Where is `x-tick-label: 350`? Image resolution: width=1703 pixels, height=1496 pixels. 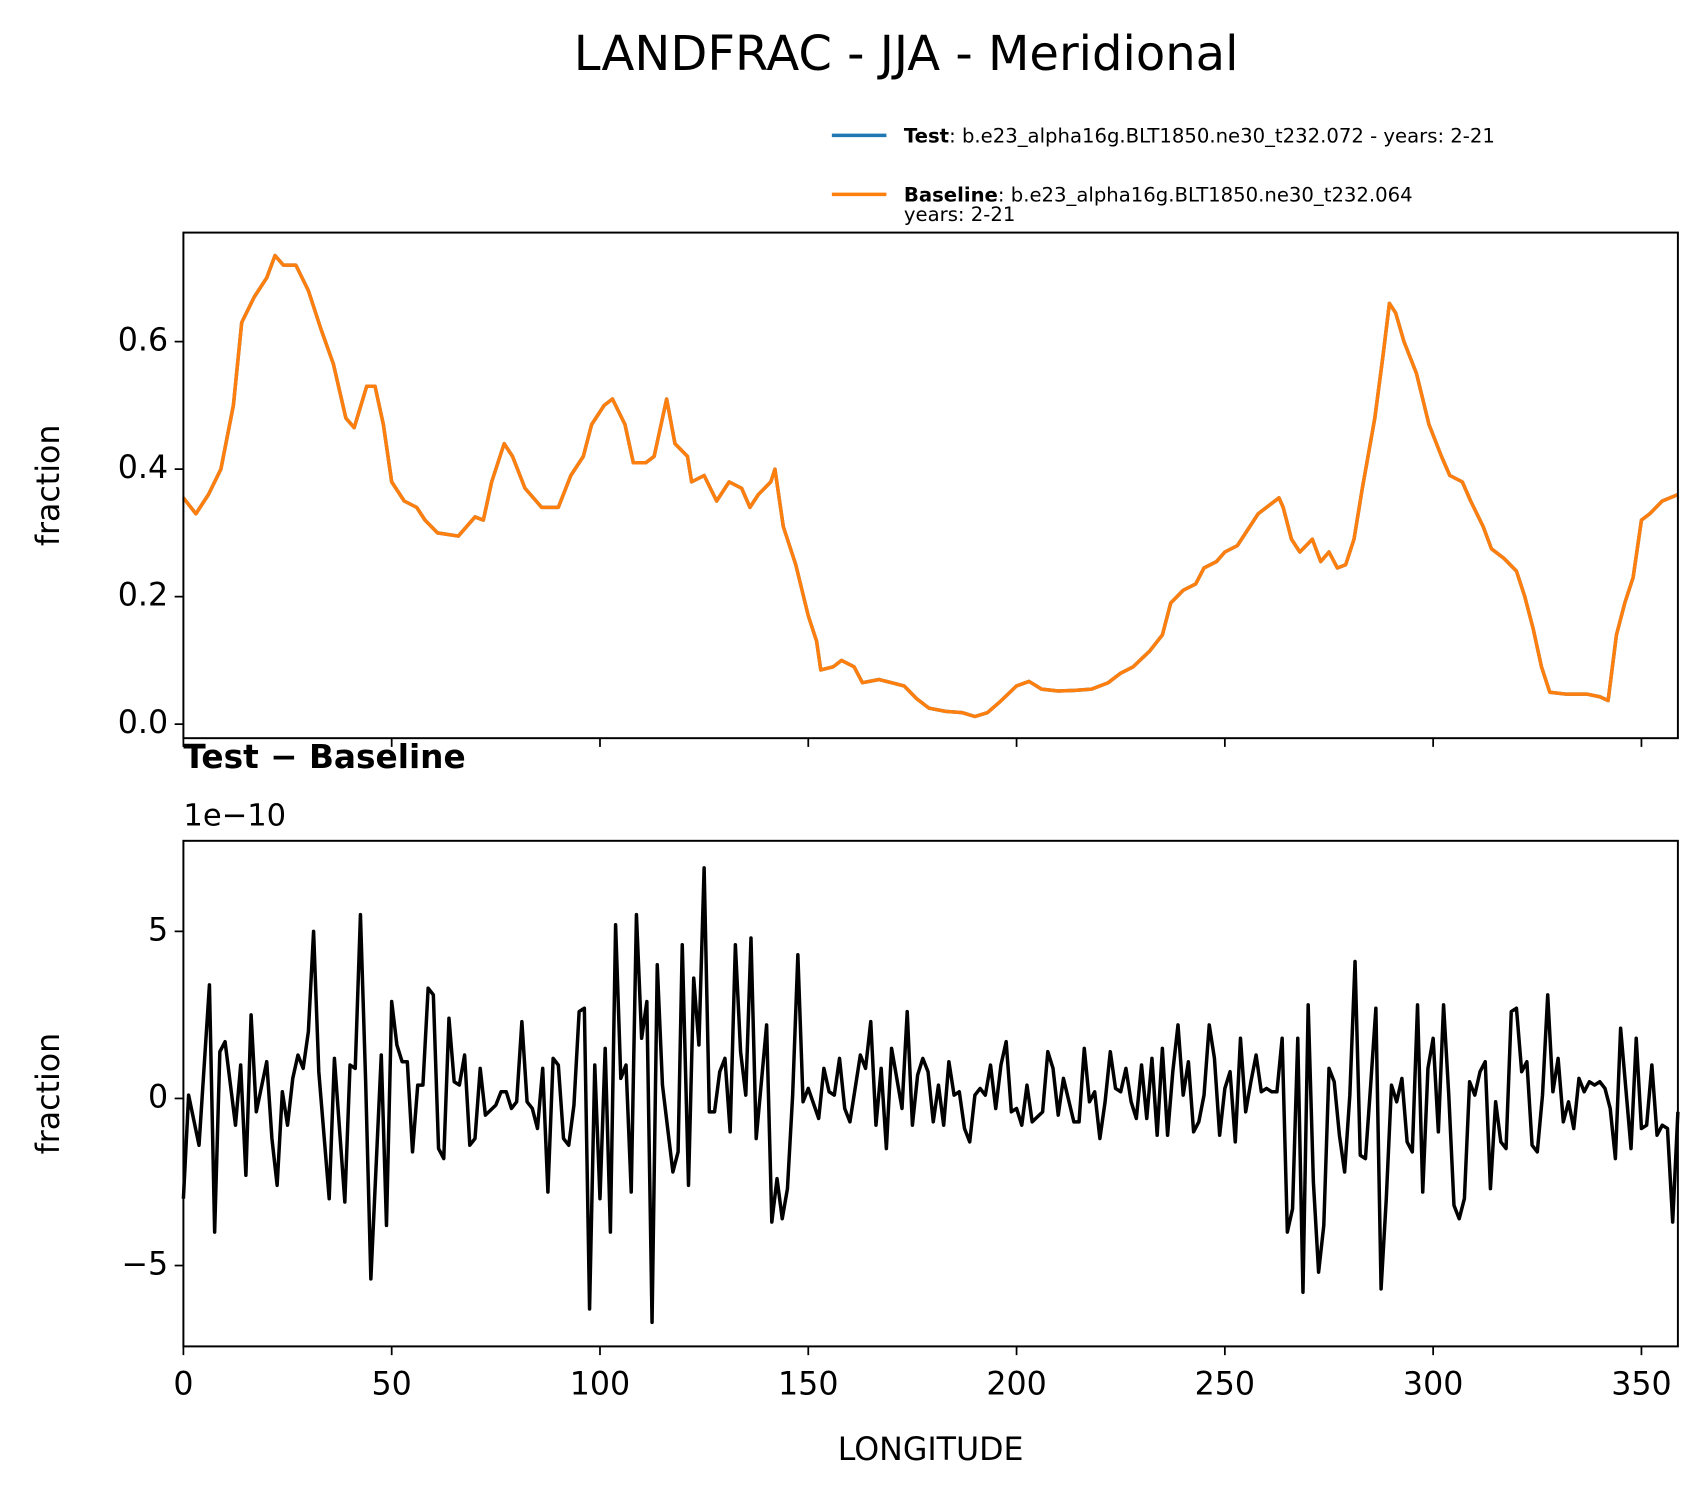
x-tick-label: 350 is located at coordinates (1641, 1385).